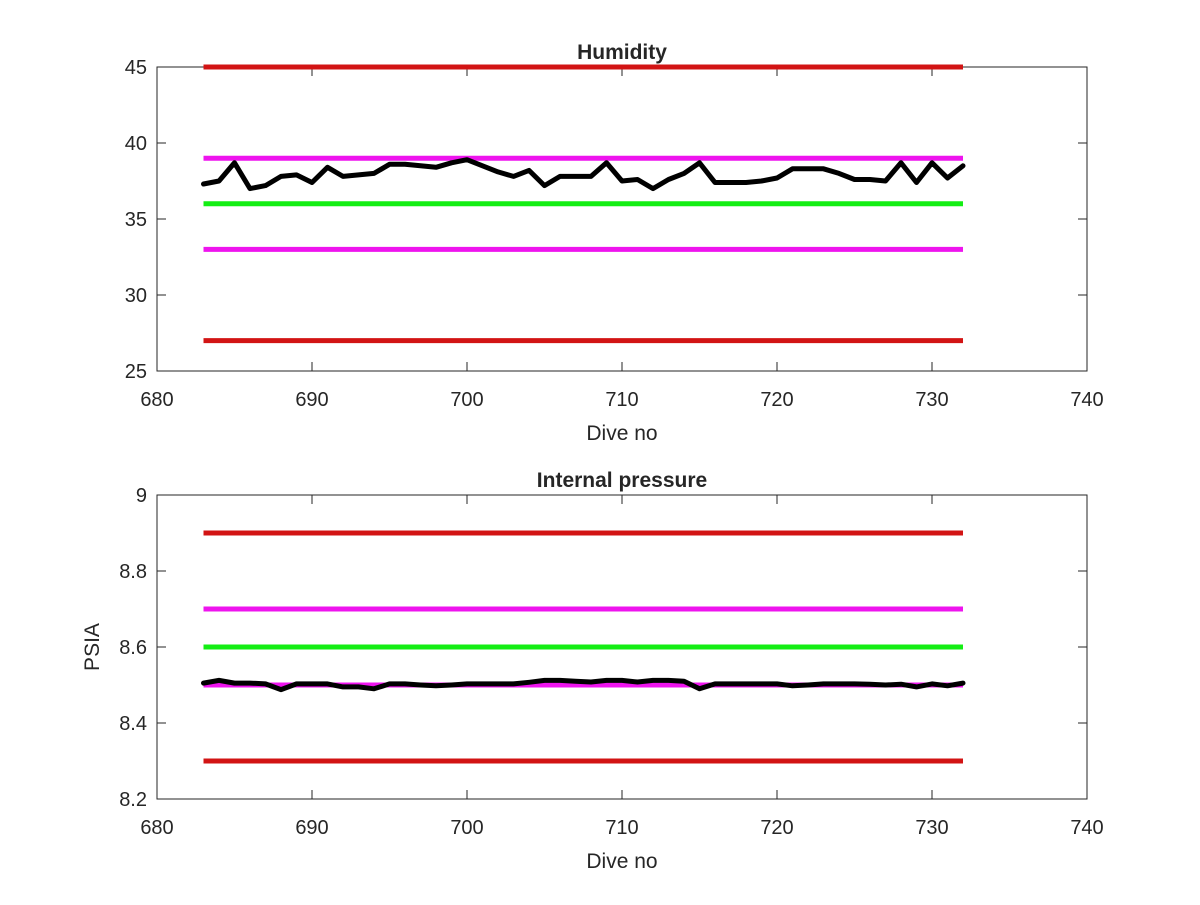 This screenshot has width=1200, height=905. I want to click on chart-title: Internal pressure, so click(622, 480).